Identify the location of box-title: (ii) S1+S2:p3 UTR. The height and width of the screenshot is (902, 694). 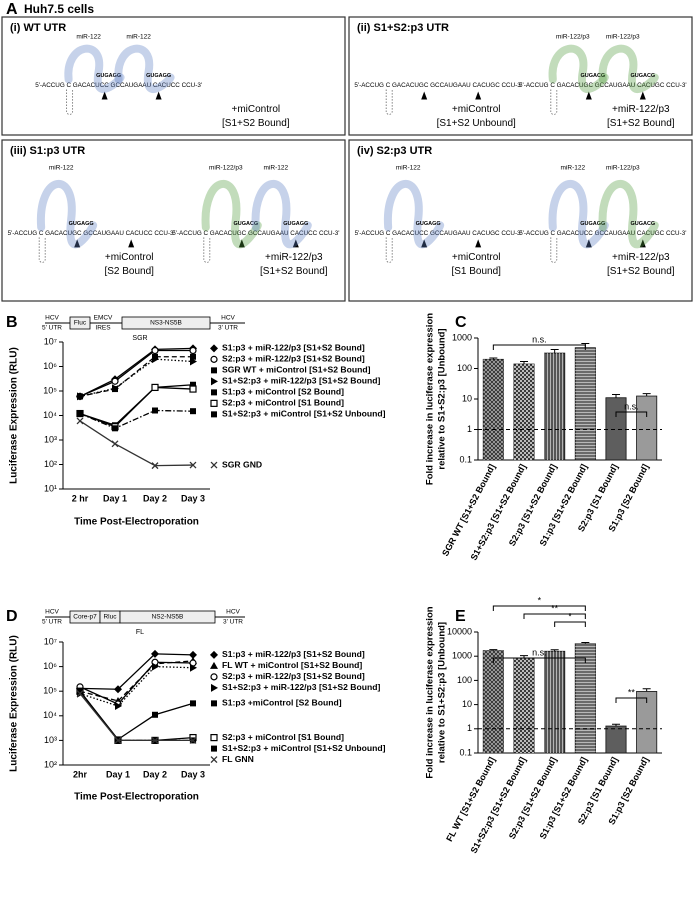
(403, 28).